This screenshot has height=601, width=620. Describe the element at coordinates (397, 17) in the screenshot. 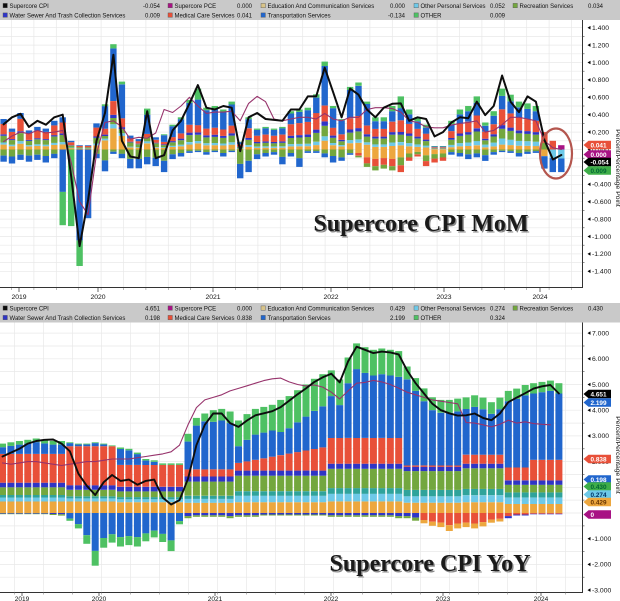

I see `svg-text: -0.134` at that location.